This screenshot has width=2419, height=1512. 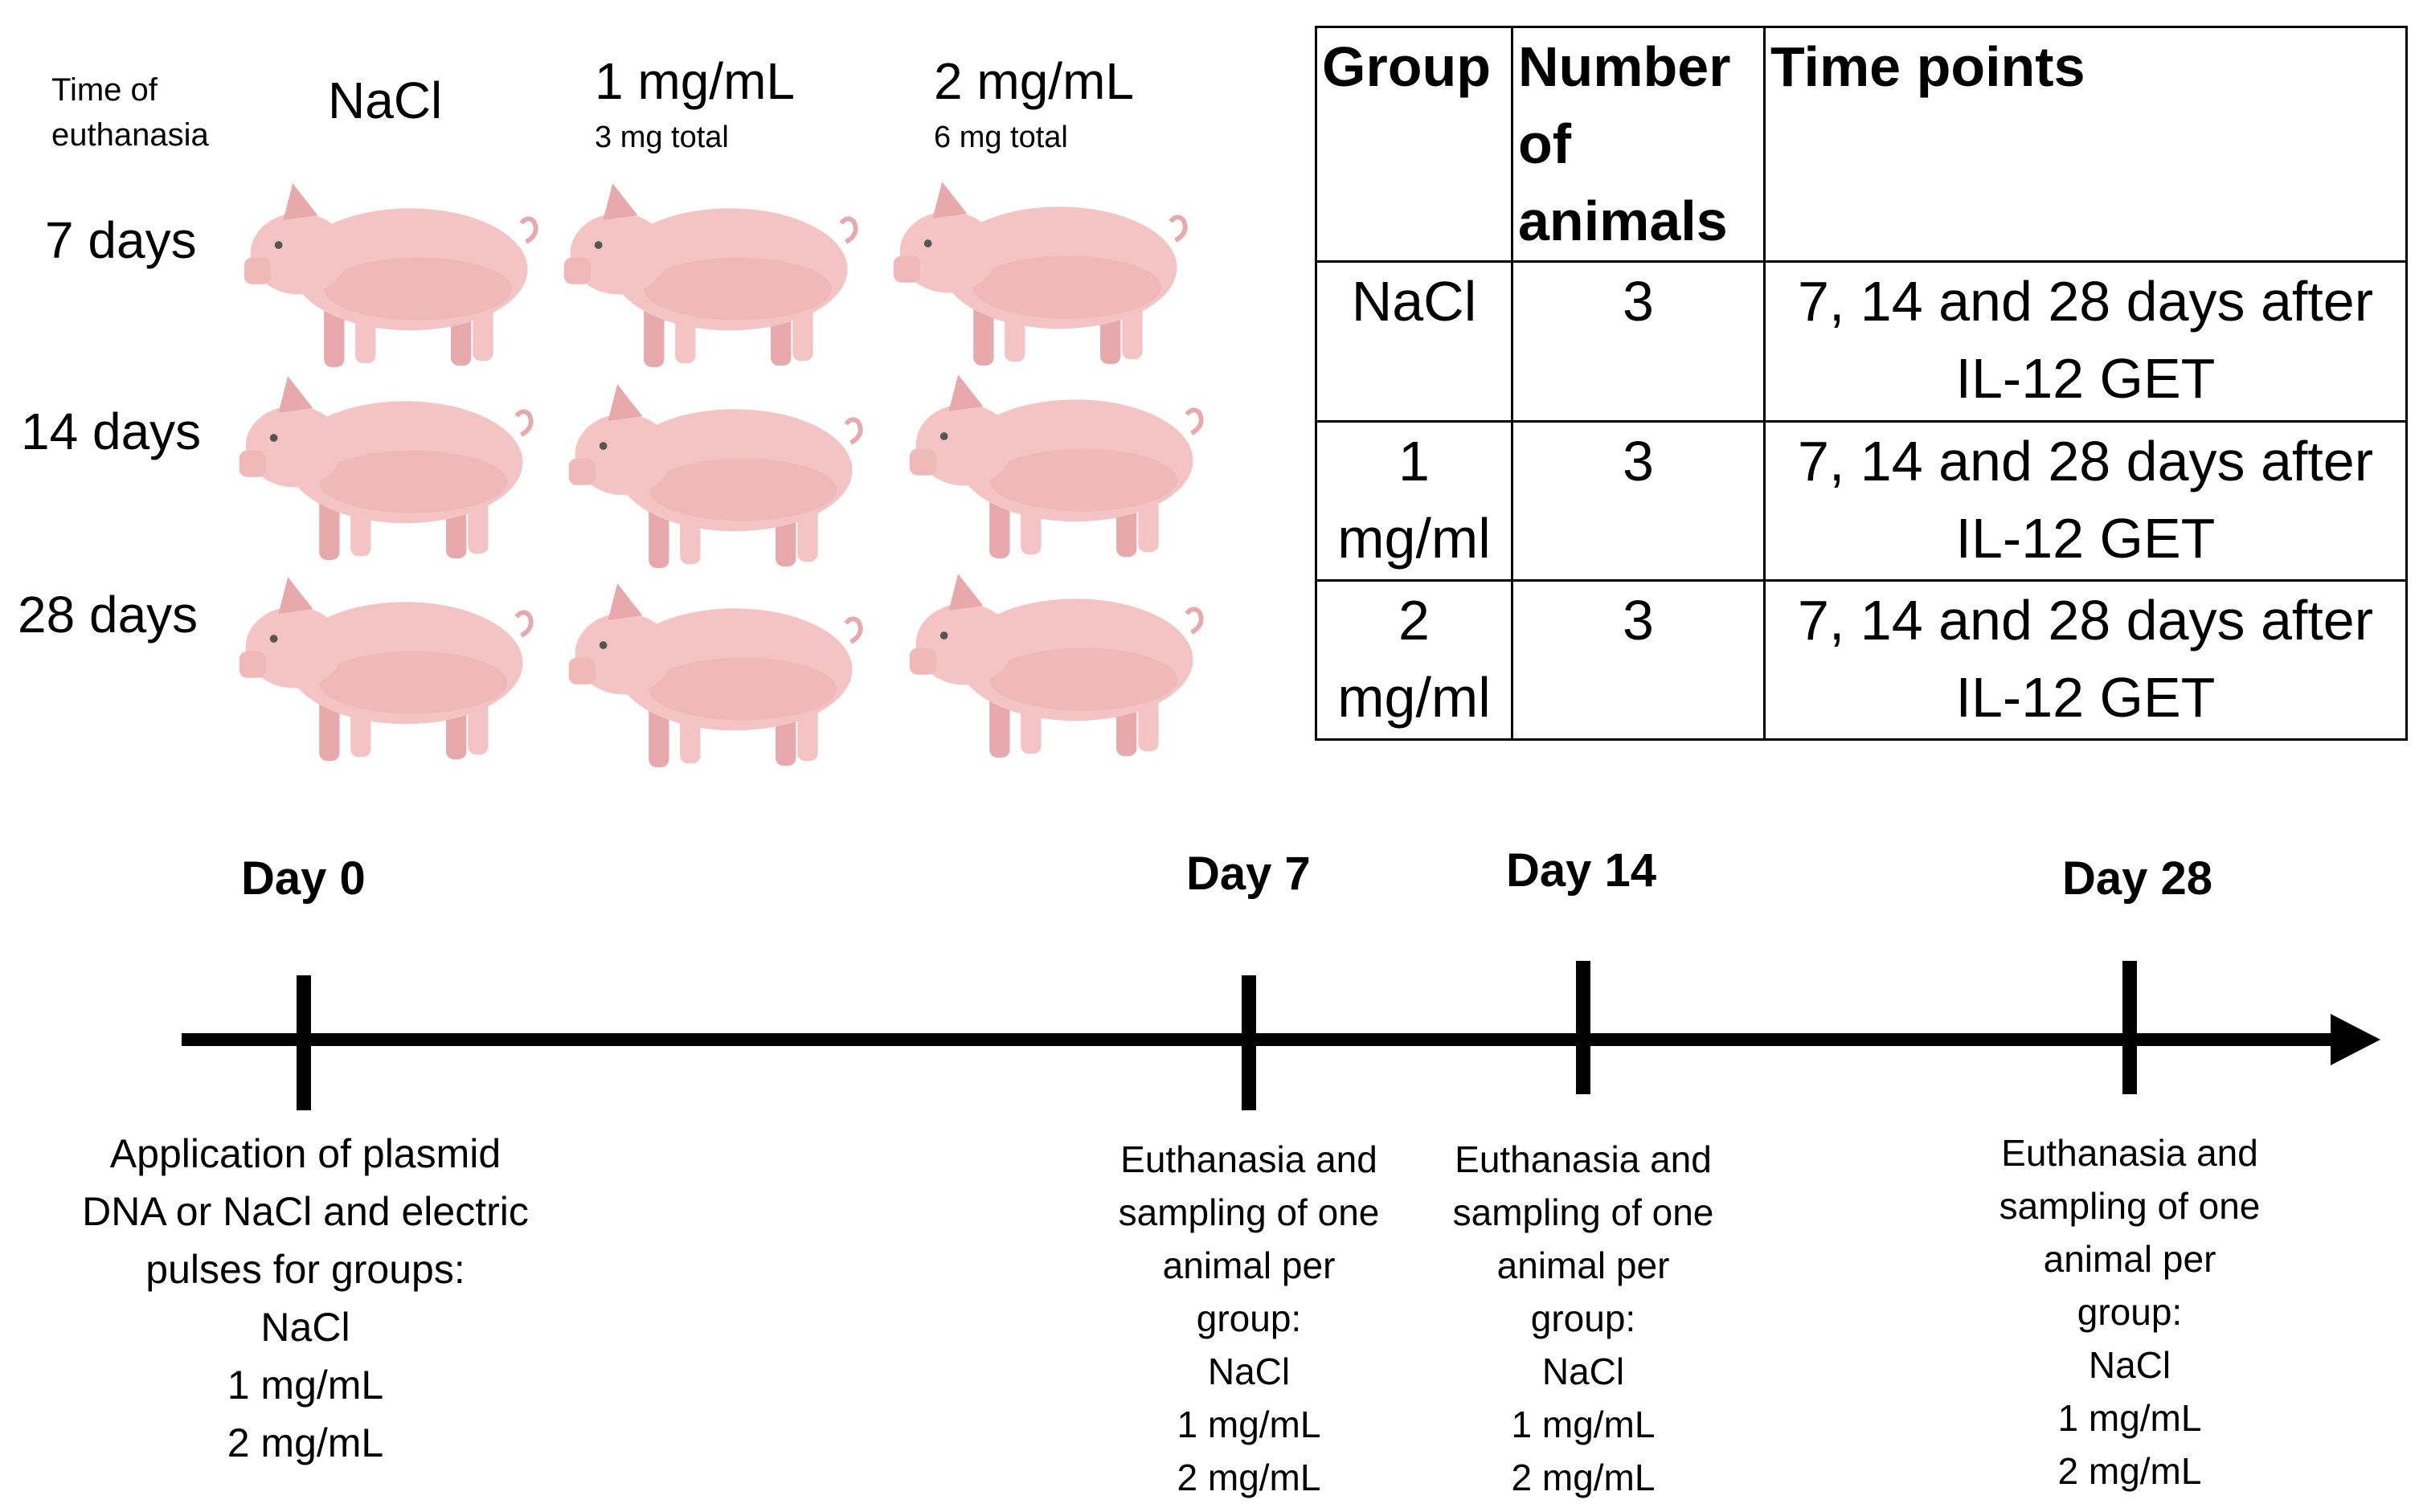 I want to click on table-header-row: Group Number of animals Time points, so click(x=1861, y=144).